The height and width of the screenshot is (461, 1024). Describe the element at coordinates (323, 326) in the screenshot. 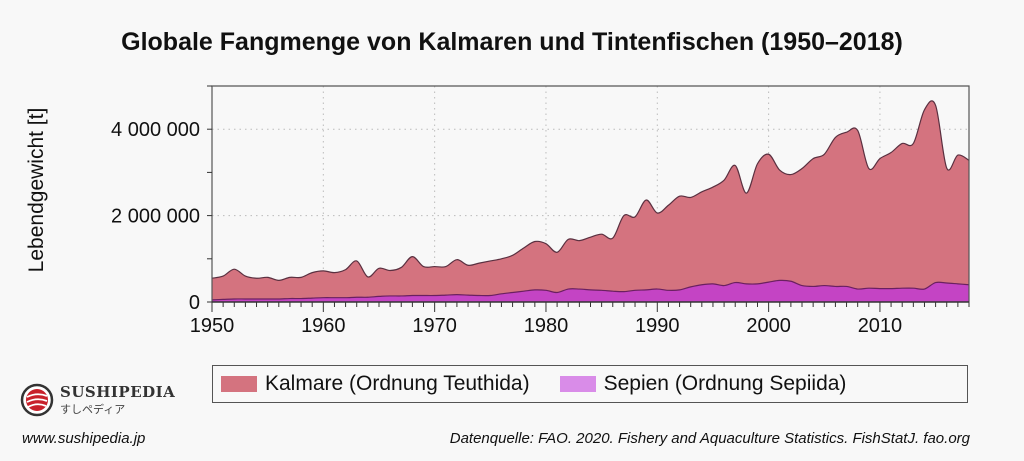

I see `x-tick-label: 1960` at that location.